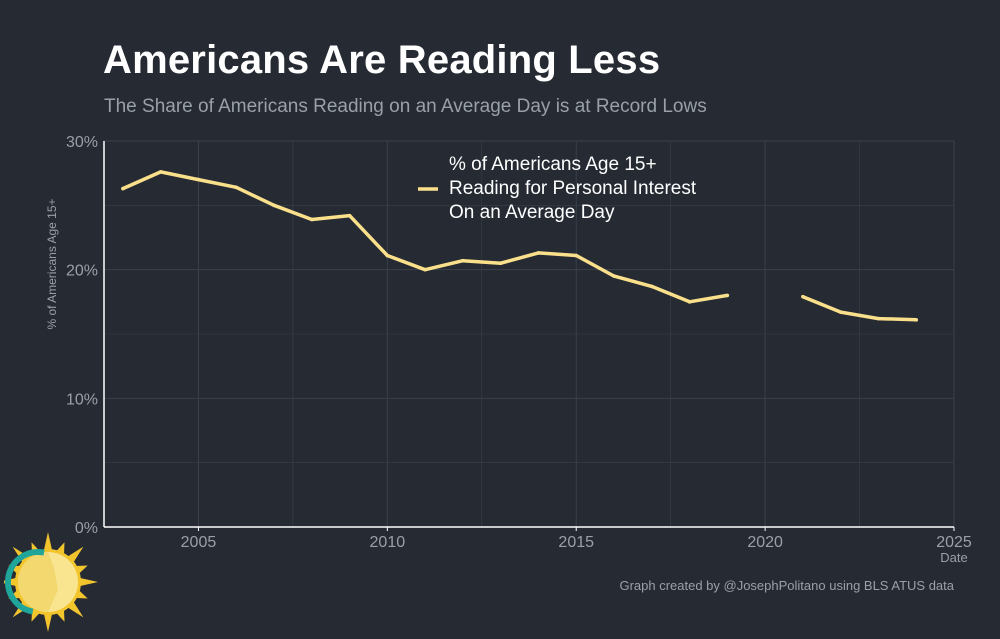 The height and width of the screenshot is (639, 1000). I want to click on x-axis-label: Date, so click(953, 557).